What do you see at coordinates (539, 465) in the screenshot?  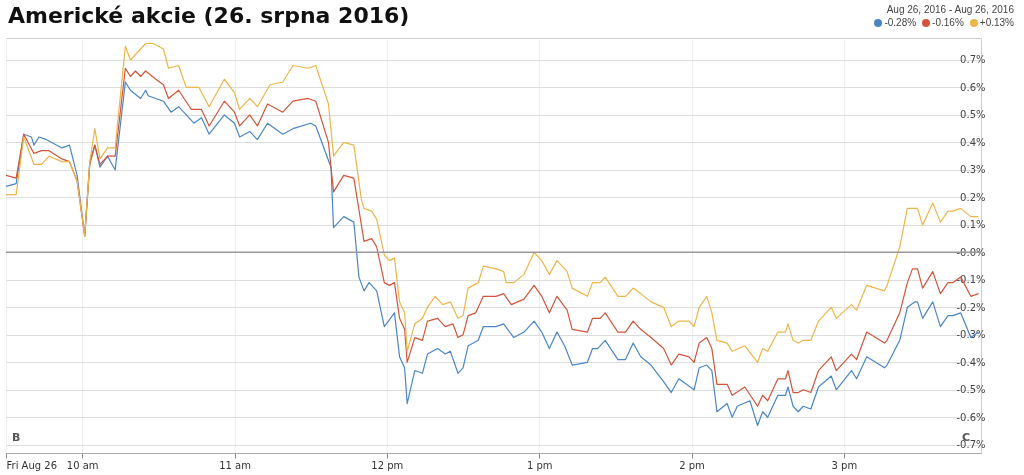 I see `x-tick-label: 1 pm` at bounding box center [539, 465].